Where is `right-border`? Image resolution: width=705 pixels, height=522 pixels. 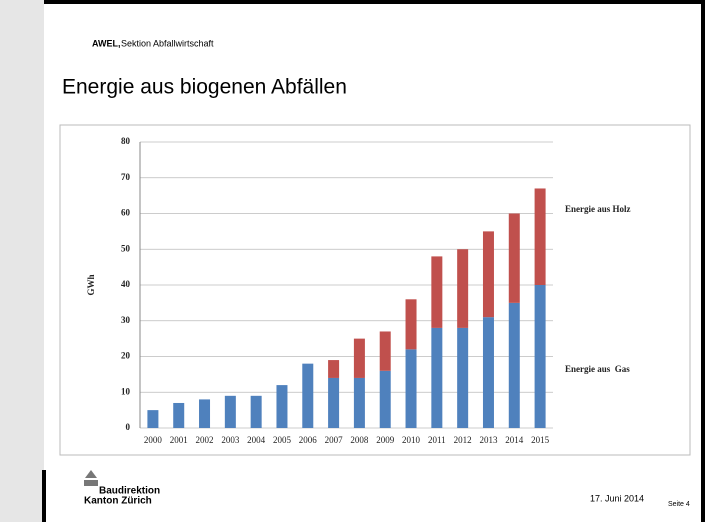 right-border is located at coordinates (703, 261).